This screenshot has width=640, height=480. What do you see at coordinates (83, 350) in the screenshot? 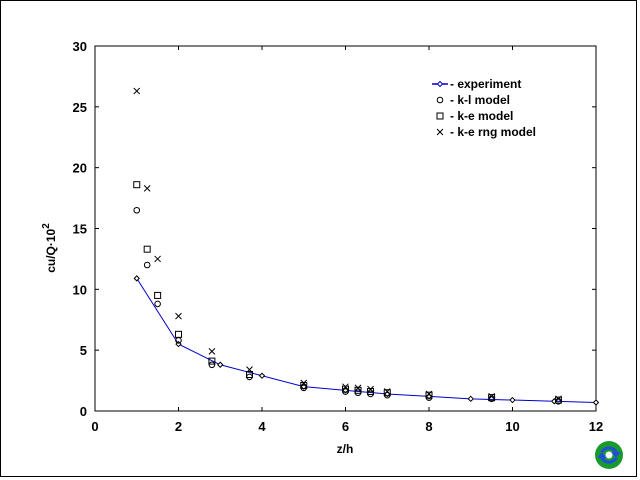
I see `y-tick-label: 5` at bounding box center [83, 350].